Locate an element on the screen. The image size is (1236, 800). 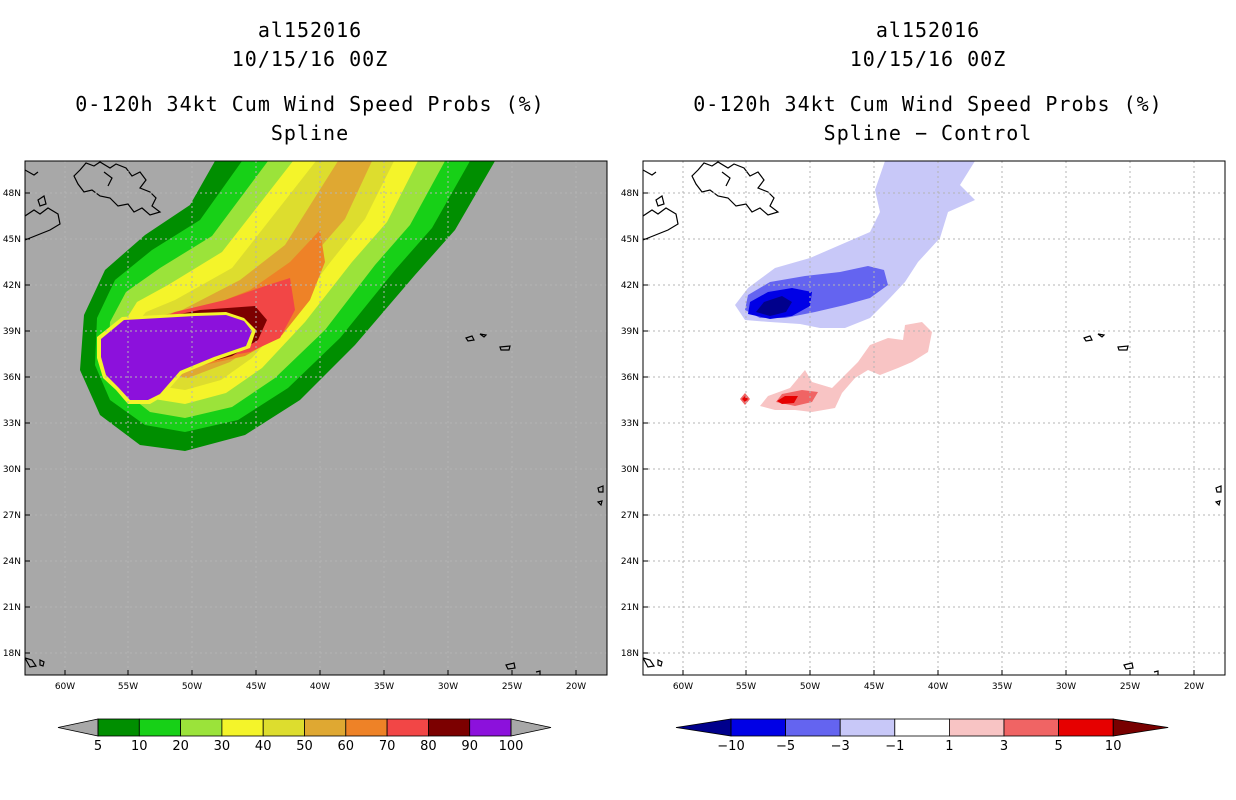
lon-label: 45W is located at coordinates (256, 687).